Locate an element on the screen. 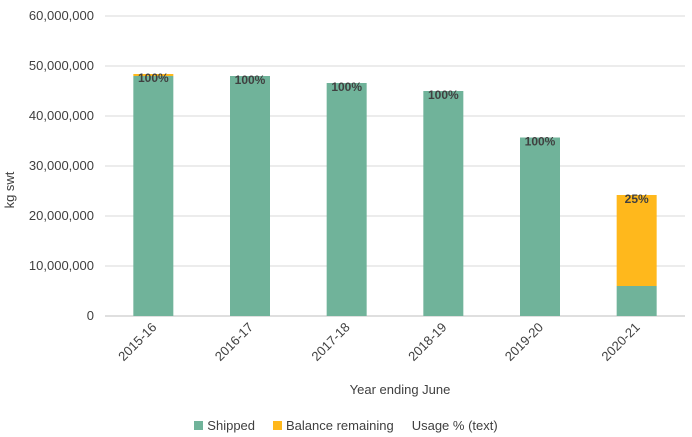 This screenshot has height=437, width=692. x-tick-label: 2016-17 is located at coordinates (234, 342).